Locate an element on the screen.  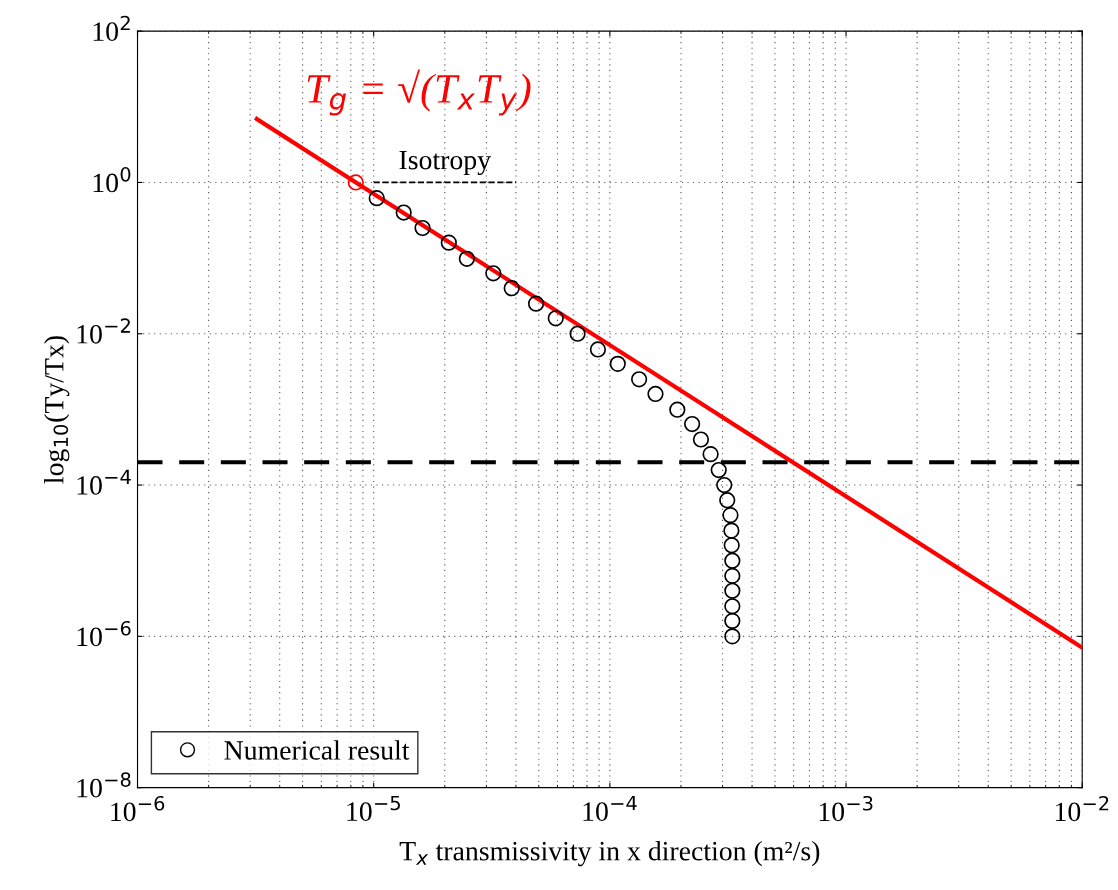
annotation: Isotropy is located at coordinates (445, 163).